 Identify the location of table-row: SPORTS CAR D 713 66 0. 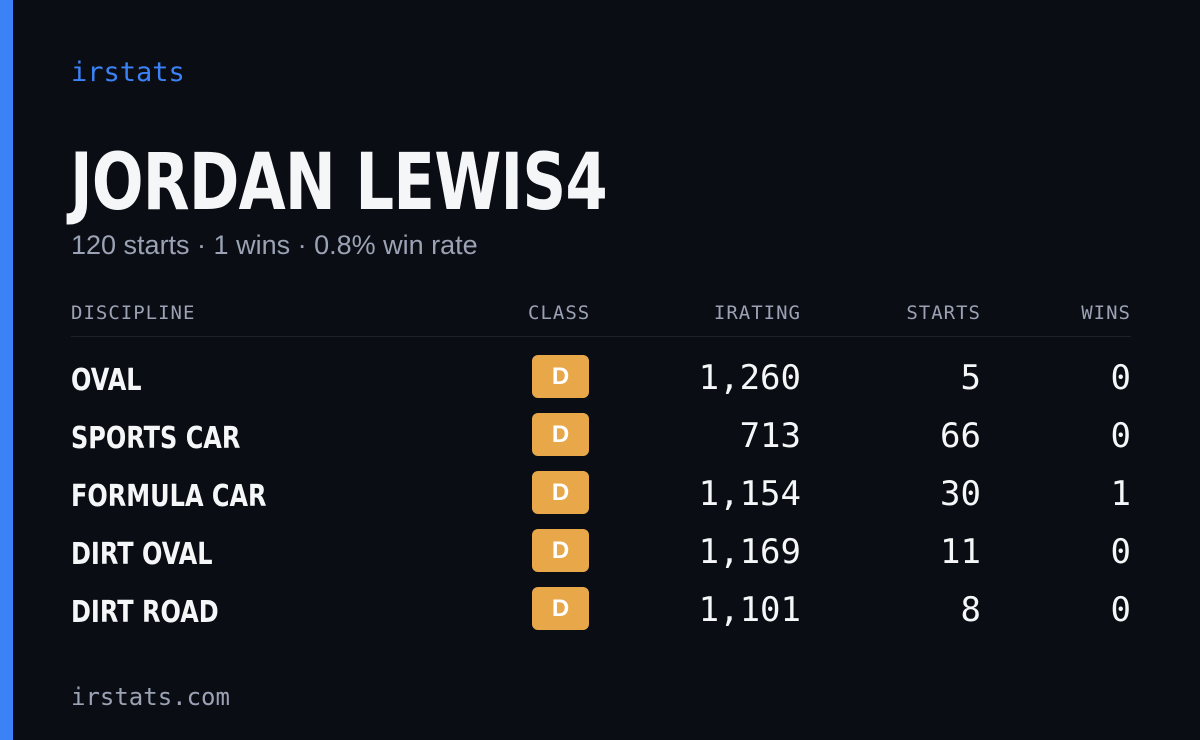
(601, 425).